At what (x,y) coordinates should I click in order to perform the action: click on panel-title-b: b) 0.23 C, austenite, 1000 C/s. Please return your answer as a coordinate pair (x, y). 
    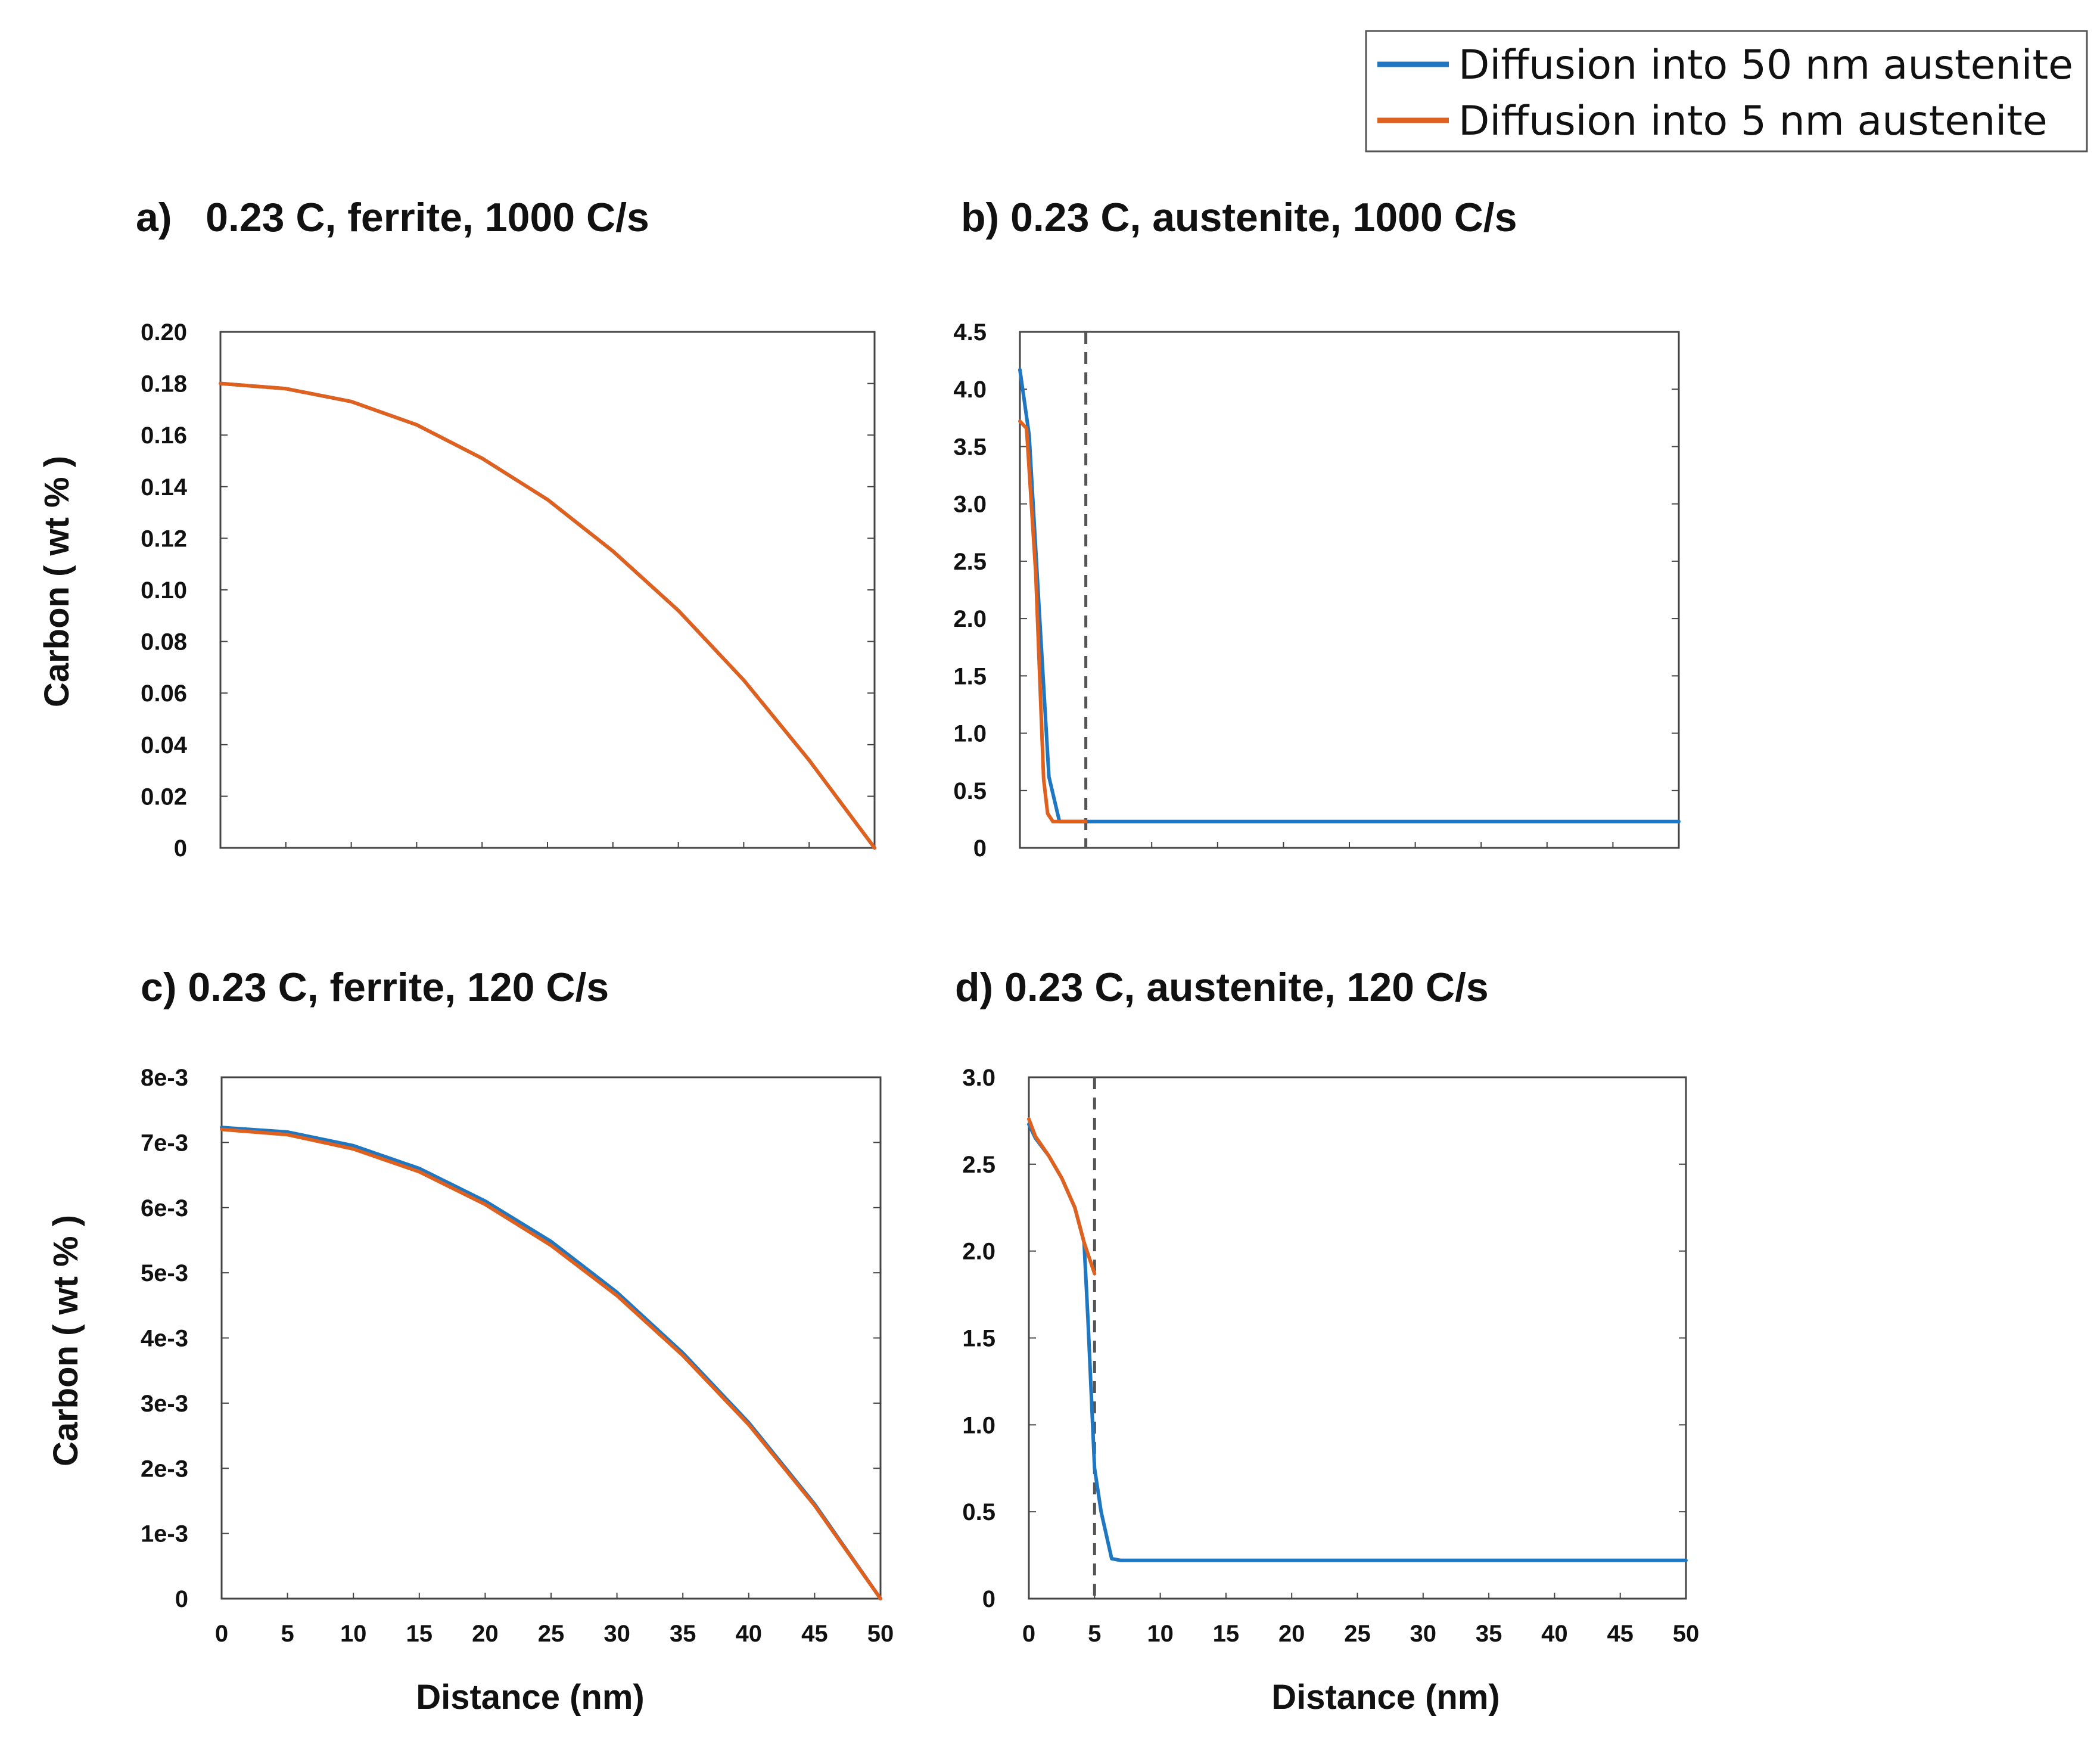
    Looking at the image, I should click on (1239, 217).